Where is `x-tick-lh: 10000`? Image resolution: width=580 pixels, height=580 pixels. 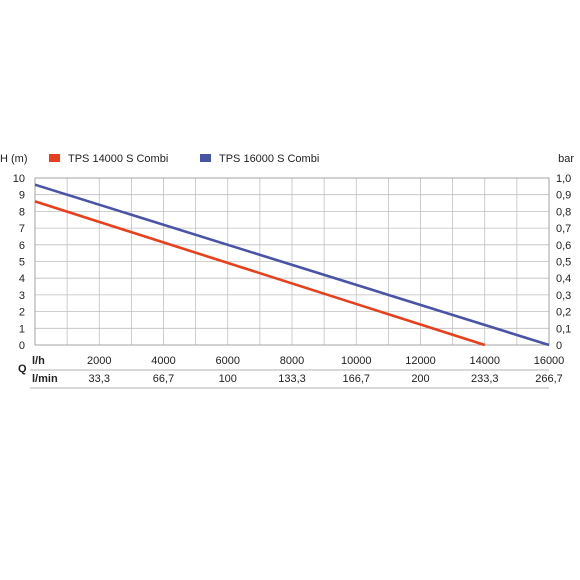
x-tick-lh: 10000 is located at coordinates (356, 361).